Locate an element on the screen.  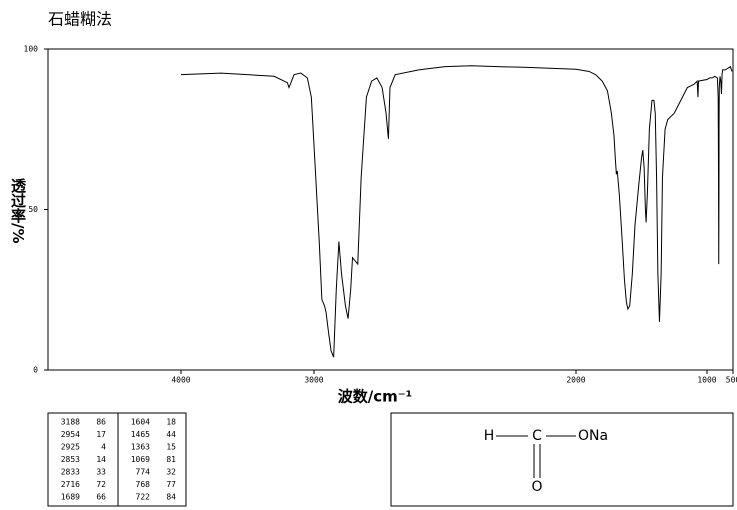
peak-transmittance: 81 is located at coordinates (171, 459).